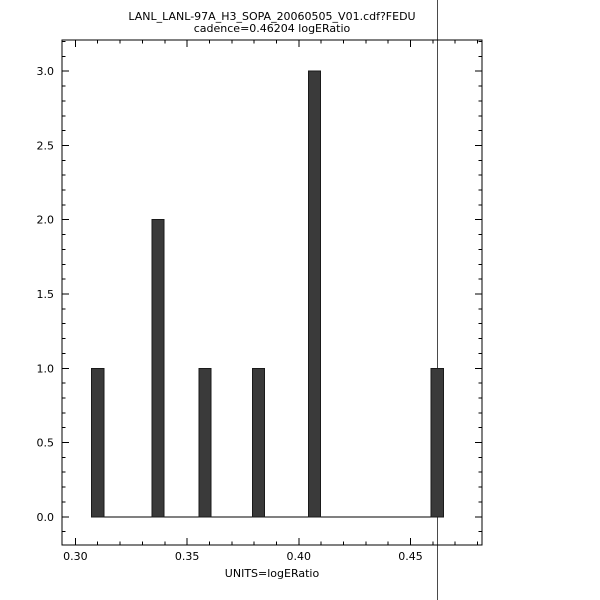 The width and height of the screenshot is (600, 600). What do you see at coordinates (46, 443) in the screenshot?
I see `y-tick-label: 0.5` at bounding box center [46, 443].